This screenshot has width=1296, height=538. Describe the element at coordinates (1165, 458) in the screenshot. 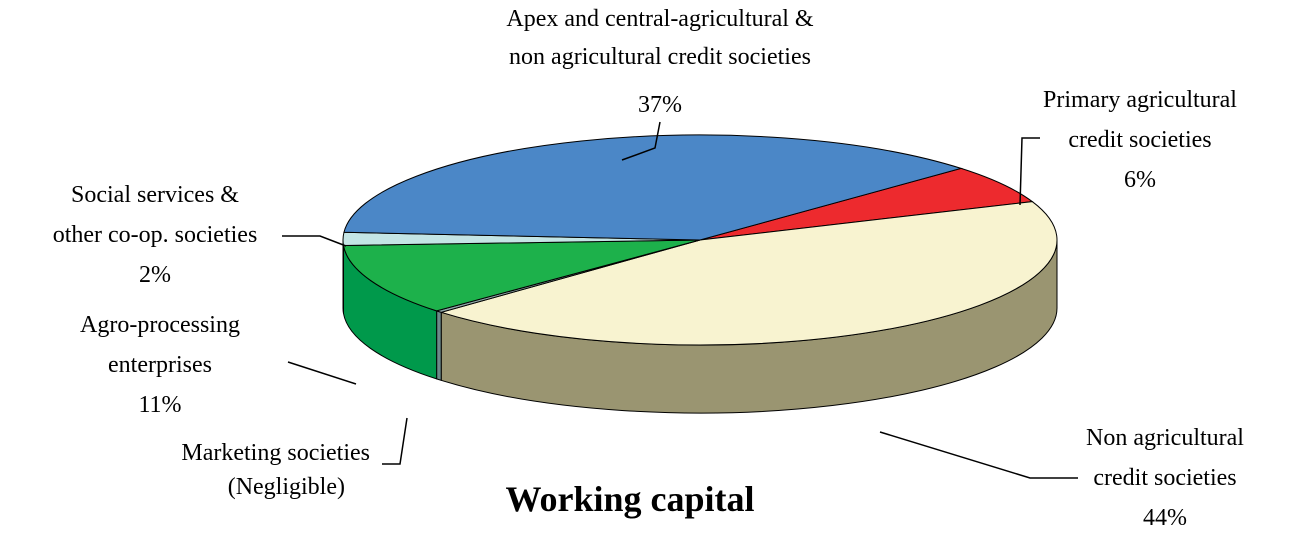

I see `category-label: Non agricultural credit societies` at that location.